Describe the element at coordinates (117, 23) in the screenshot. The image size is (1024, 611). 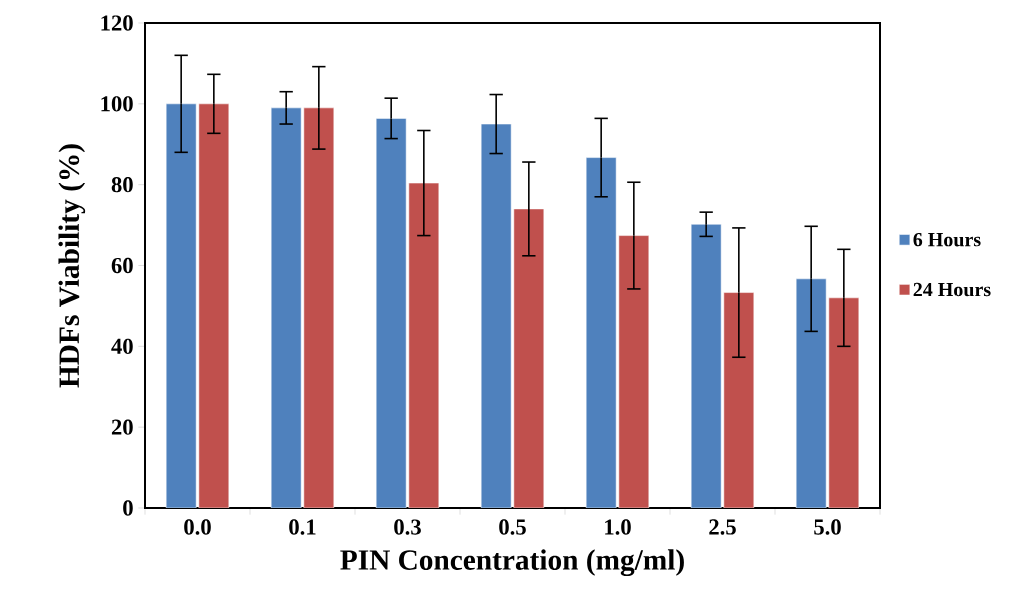
I see `y-tick-label: 120` at that location.